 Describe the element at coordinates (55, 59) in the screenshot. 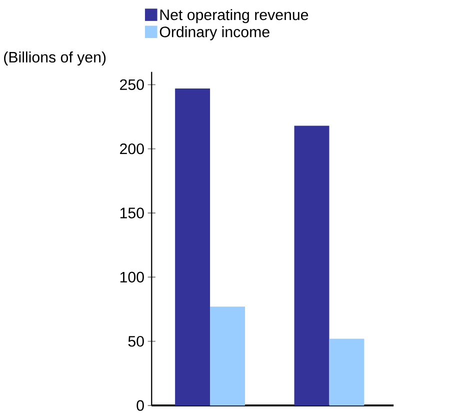

I see `y-axis-title: (Billions of yen)` at that location.